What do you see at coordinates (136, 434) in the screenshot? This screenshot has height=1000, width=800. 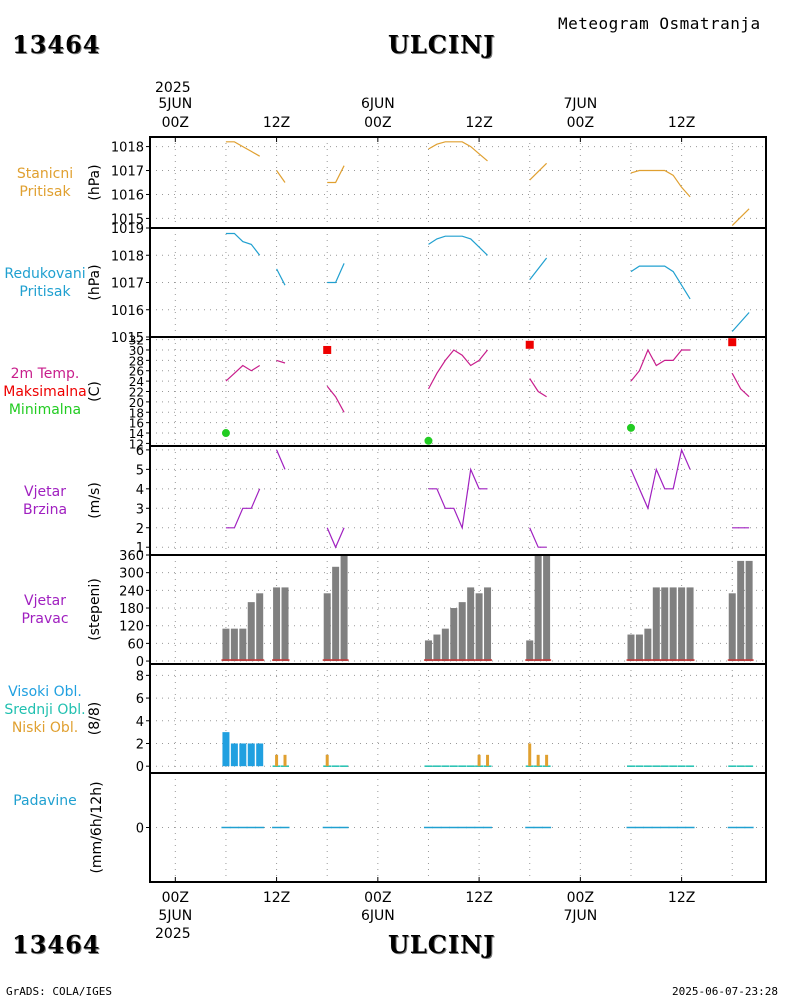 I see `y-tick-label: 14` at bounding box center [136, 434].